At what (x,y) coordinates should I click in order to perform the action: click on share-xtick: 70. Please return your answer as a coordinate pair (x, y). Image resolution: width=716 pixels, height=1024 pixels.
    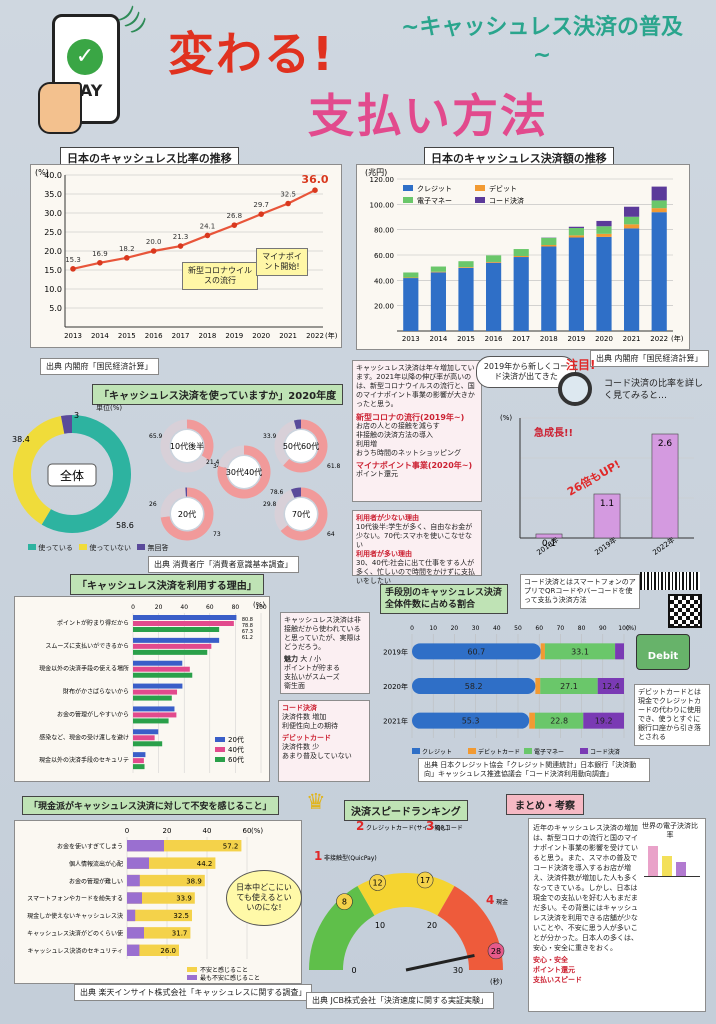
    Looking at the image, I should click on (561, 628).